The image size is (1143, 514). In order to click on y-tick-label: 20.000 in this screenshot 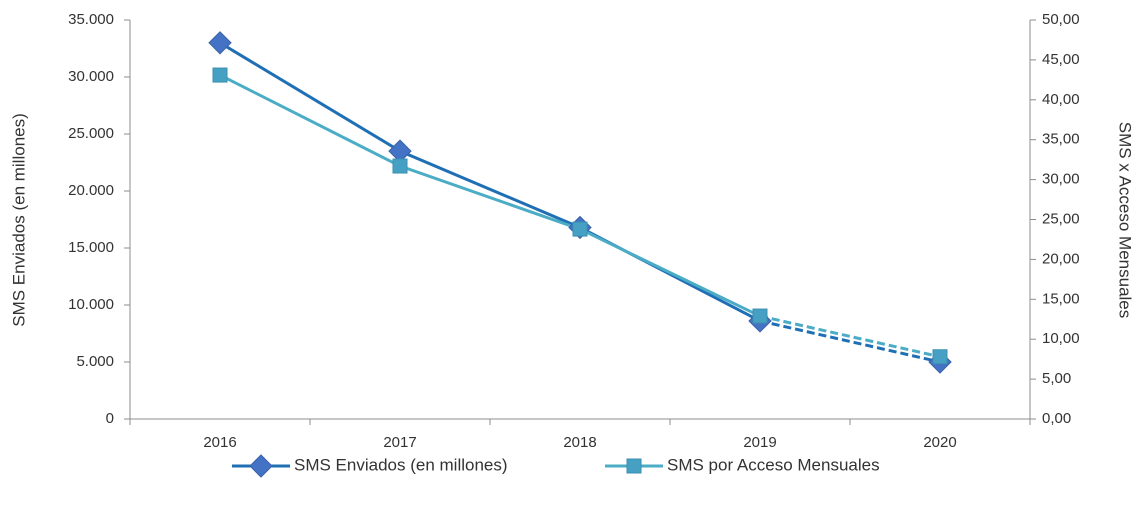, I will do `click(91, 190)`.